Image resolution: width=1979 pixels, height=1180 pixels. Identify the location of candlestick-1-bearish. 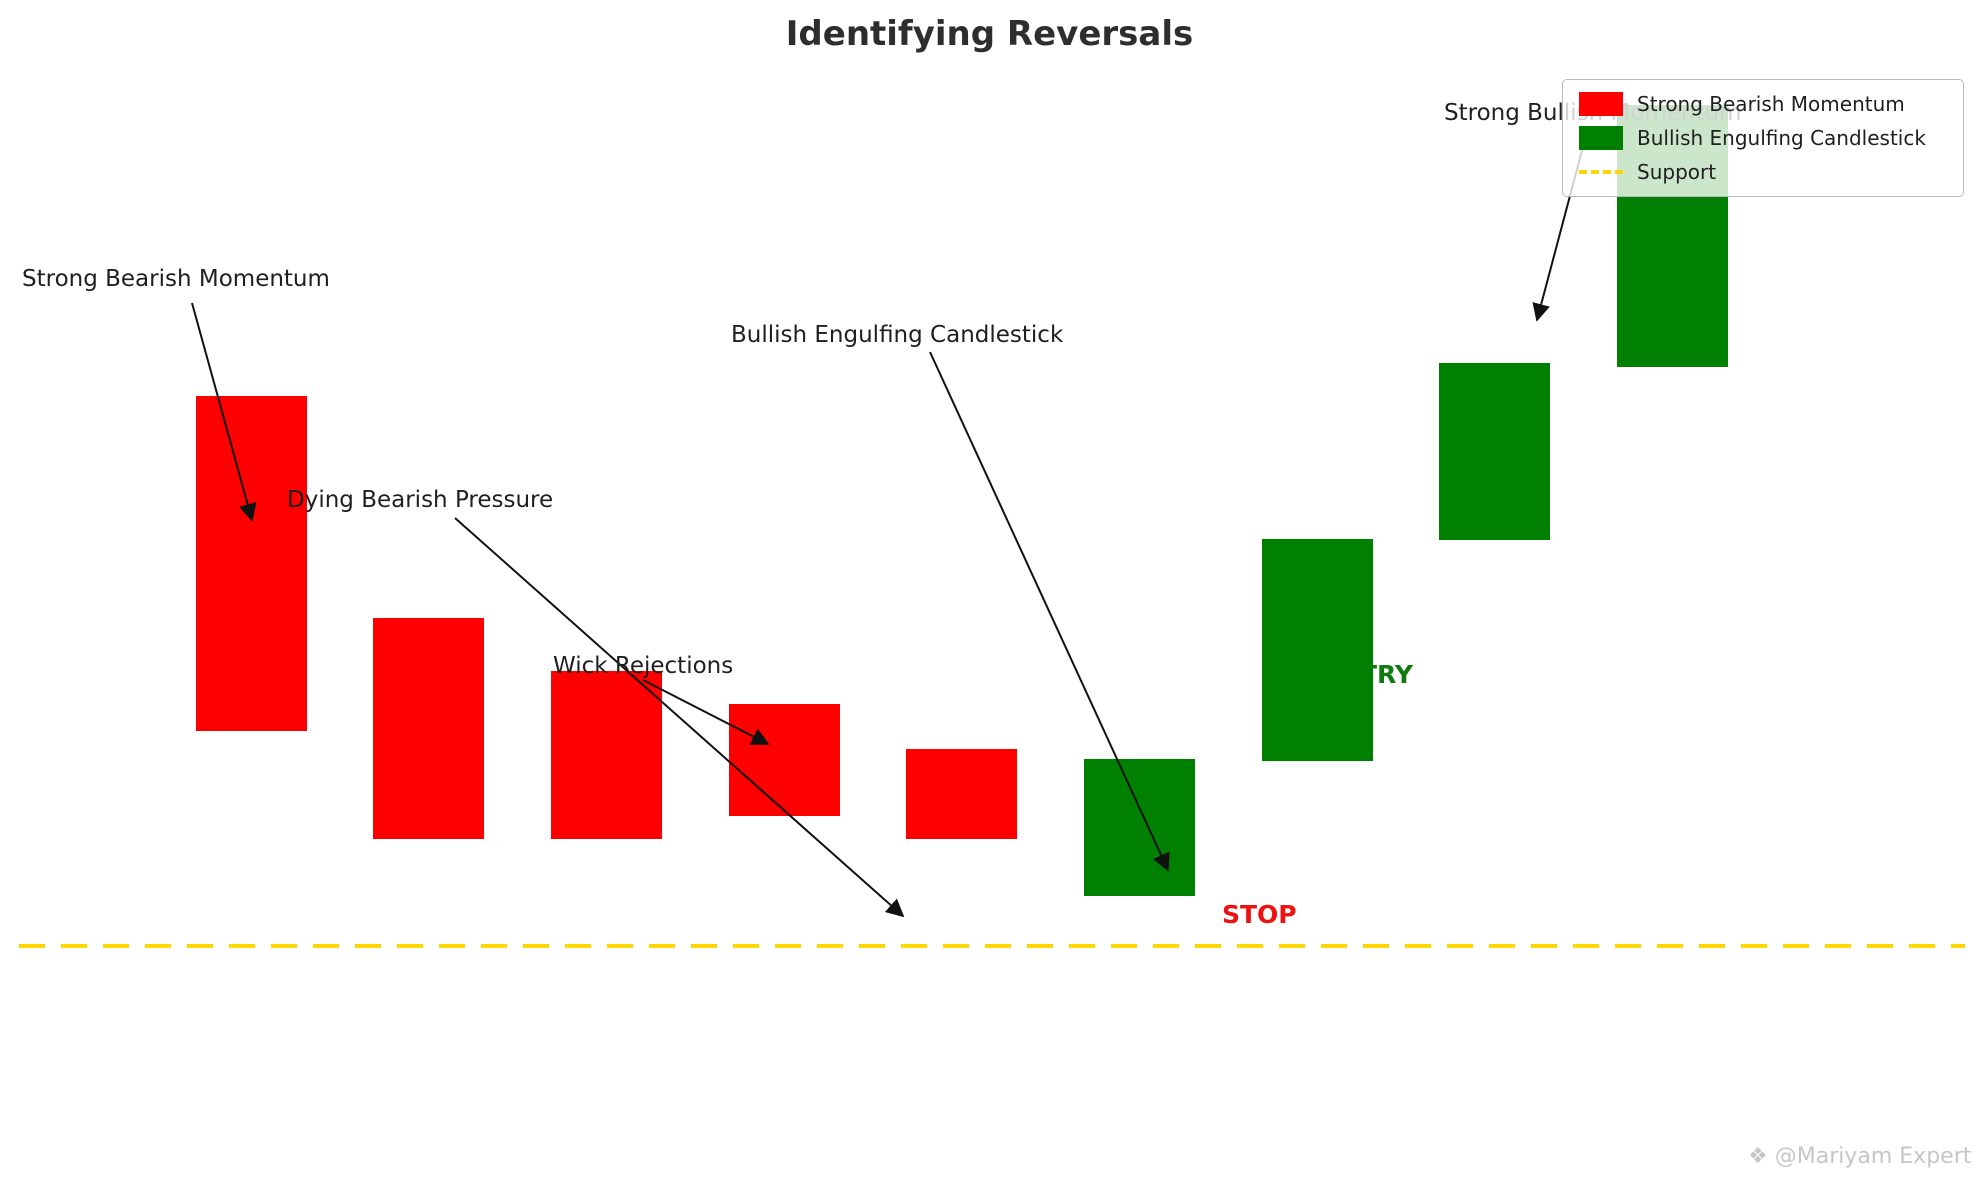
(251, 563).